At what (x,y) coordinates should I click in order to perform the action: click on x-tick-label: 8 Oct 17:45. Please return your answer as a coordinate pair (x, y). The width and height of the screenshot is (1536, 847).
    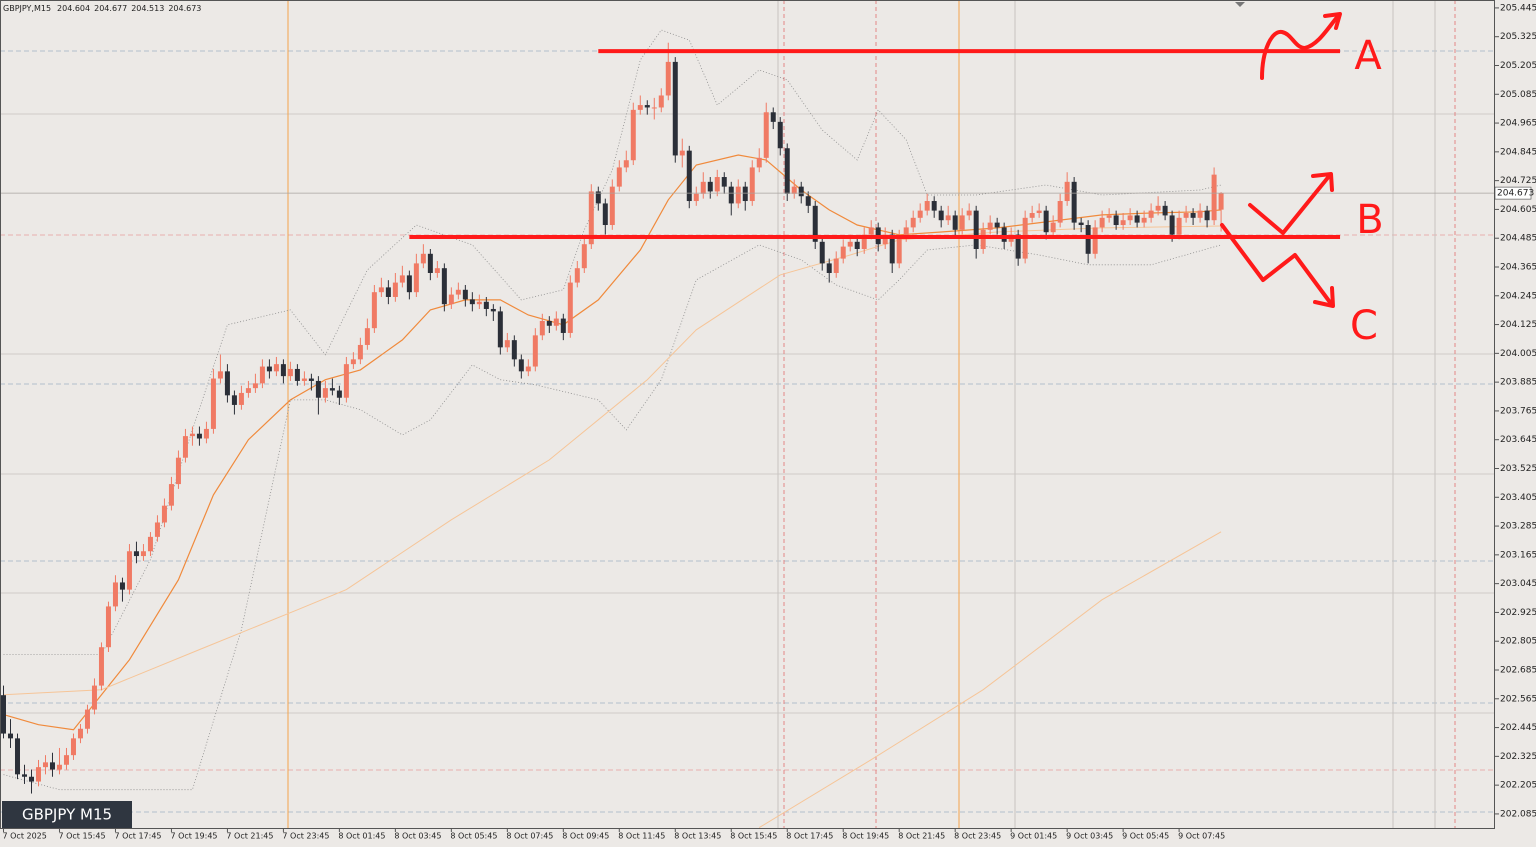
    Looking at the image, I should click on (809, 836).